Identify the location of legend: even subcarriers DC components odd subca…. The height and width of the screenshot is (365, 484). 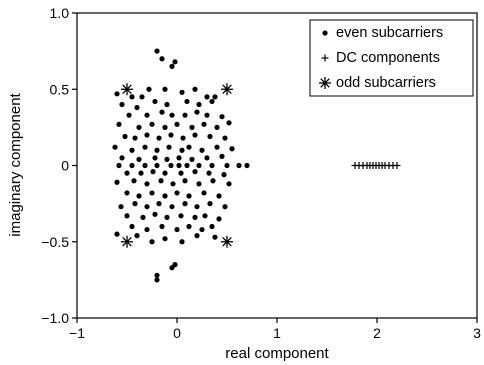
(391, 58).